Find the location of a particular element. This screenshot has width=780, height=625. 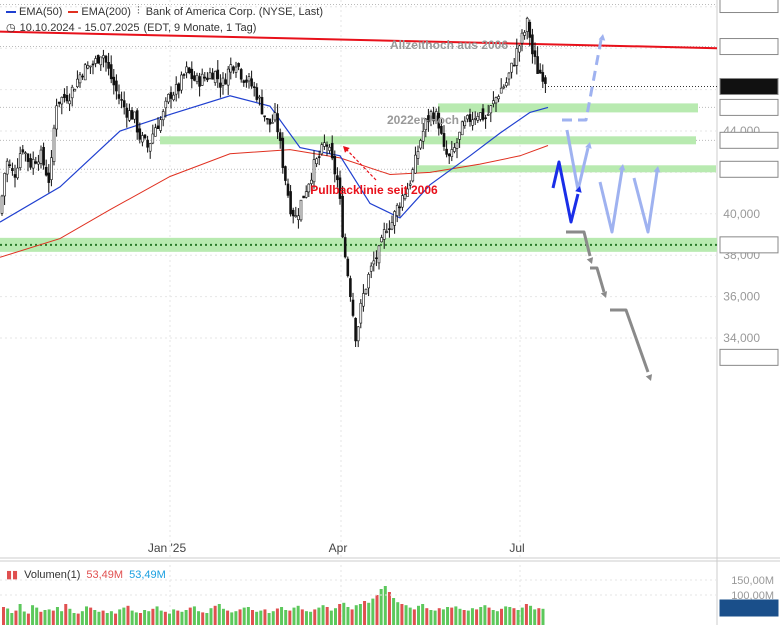

volume-last-box is located at coordinates (749, 608).